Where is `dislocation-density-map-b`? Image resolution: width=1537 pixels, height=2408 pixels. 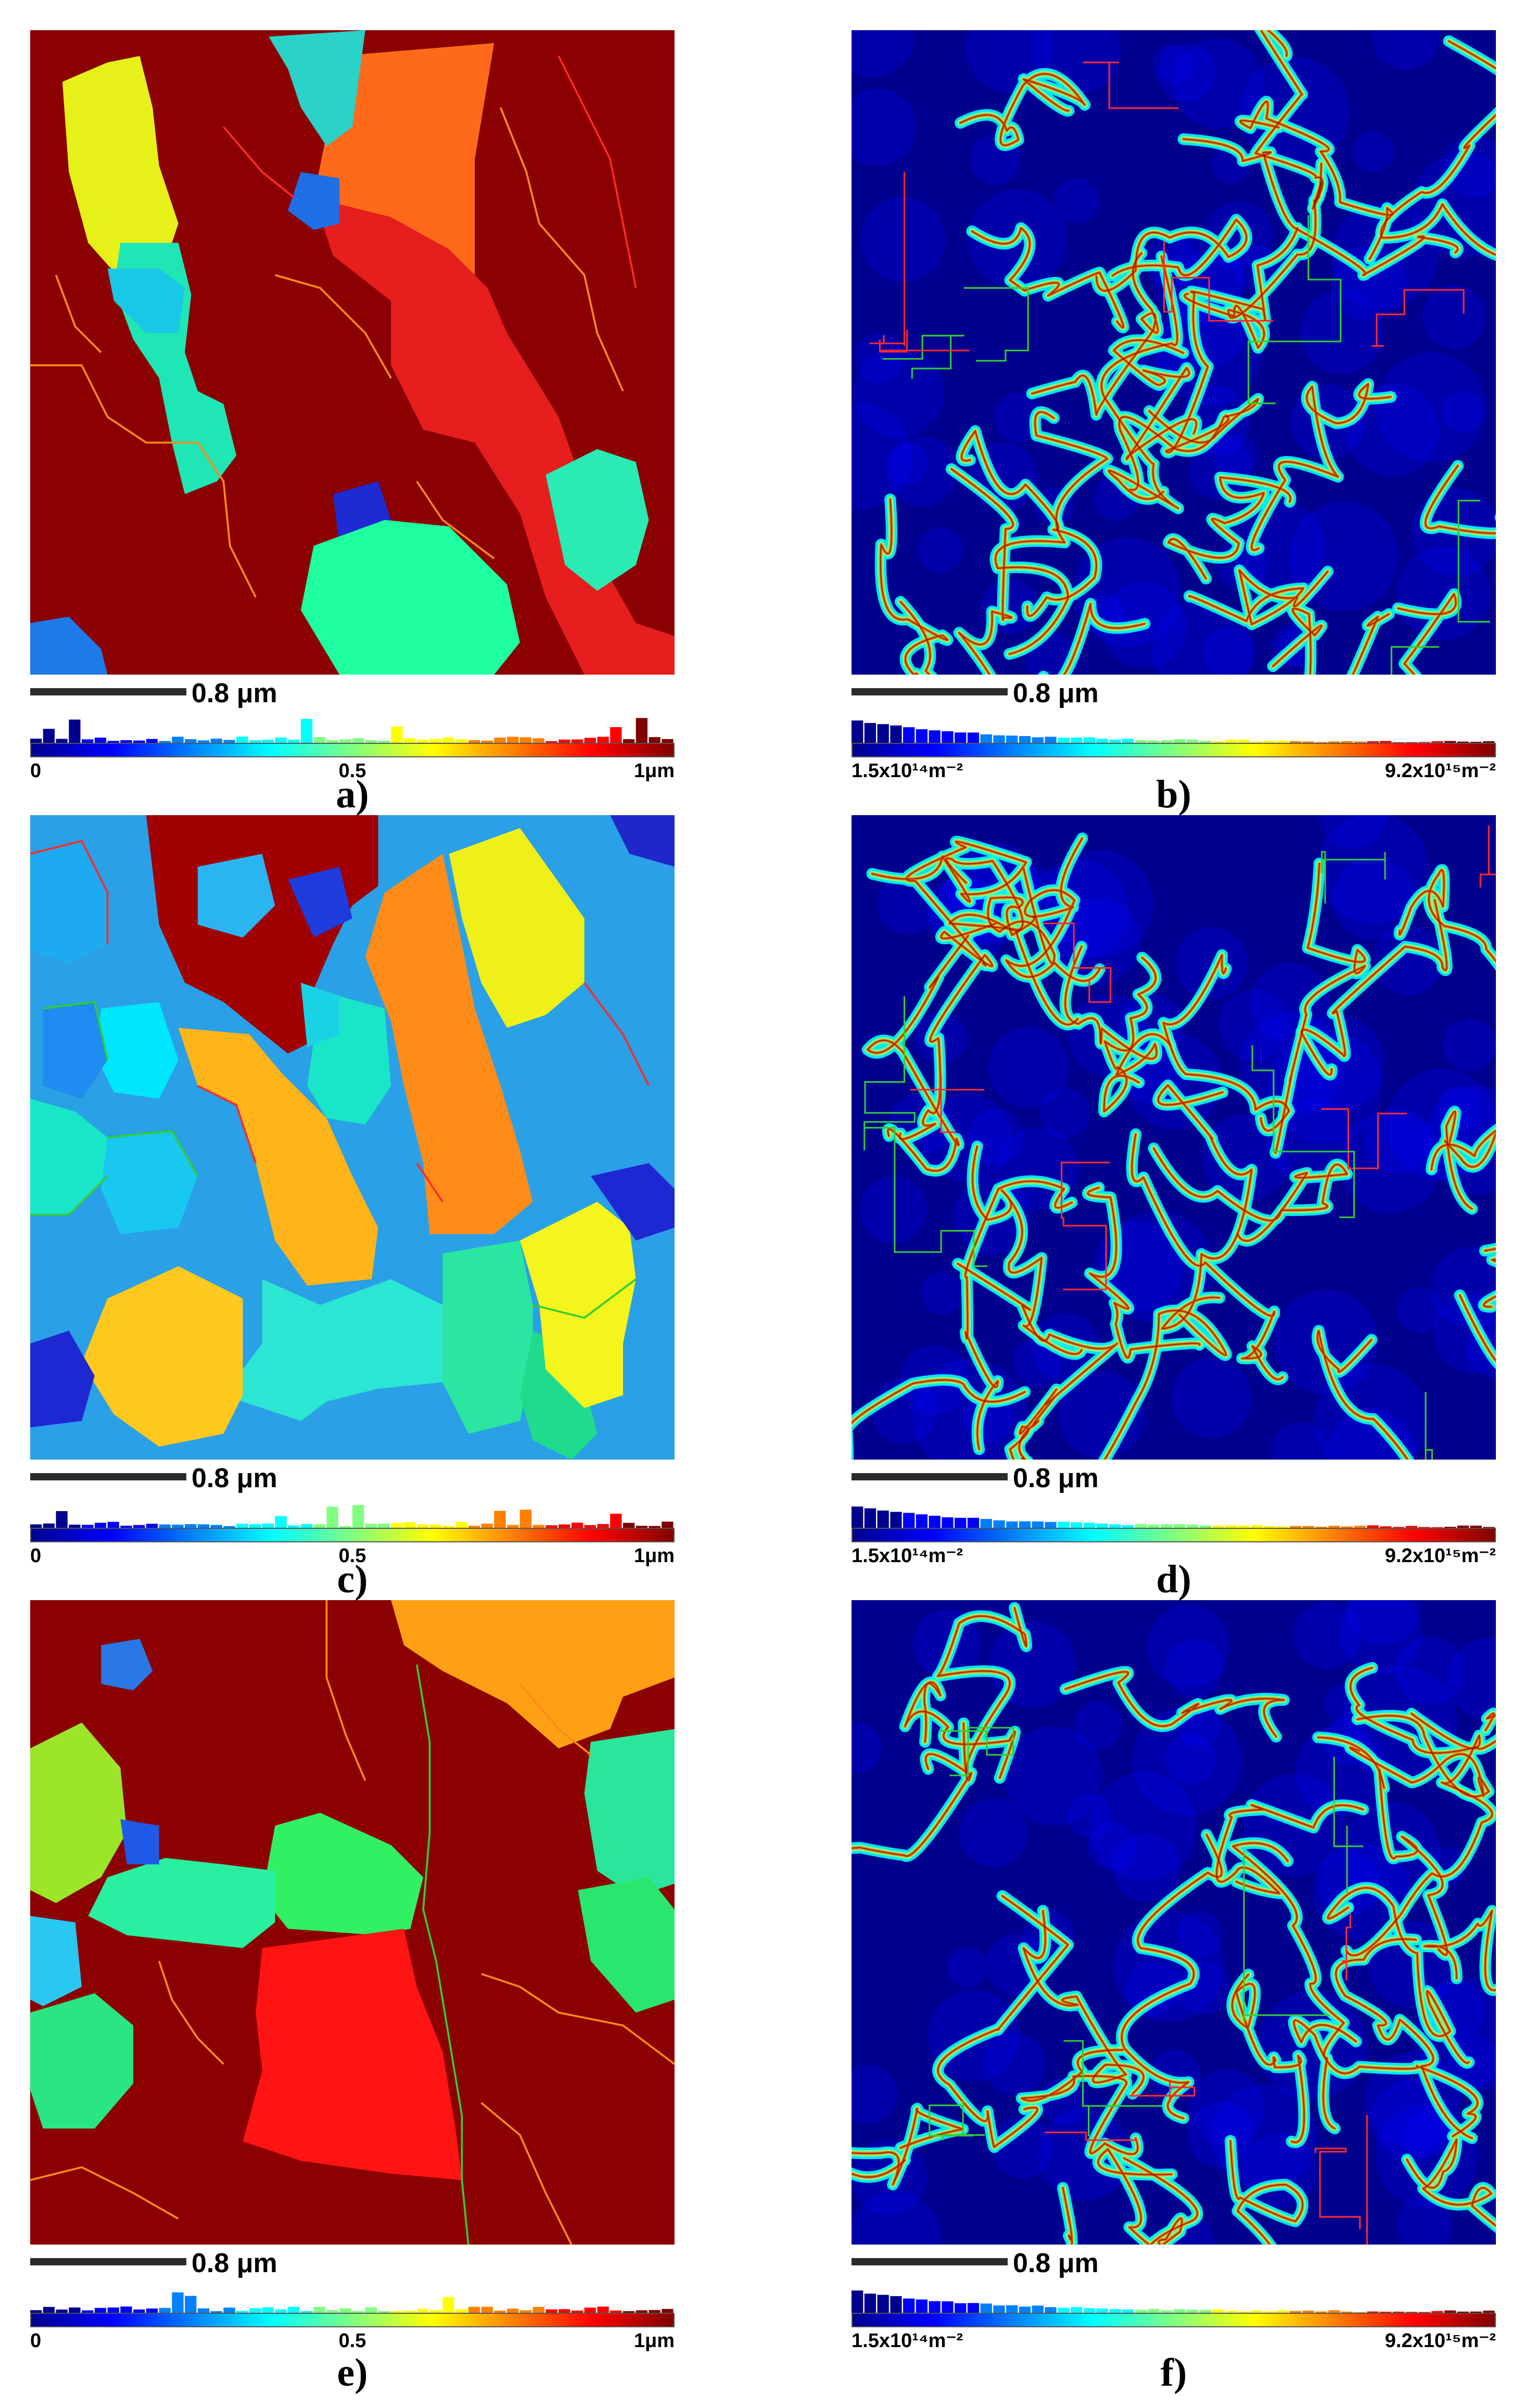 dislocation-density-map-b is located at coordinates (1174, 352).